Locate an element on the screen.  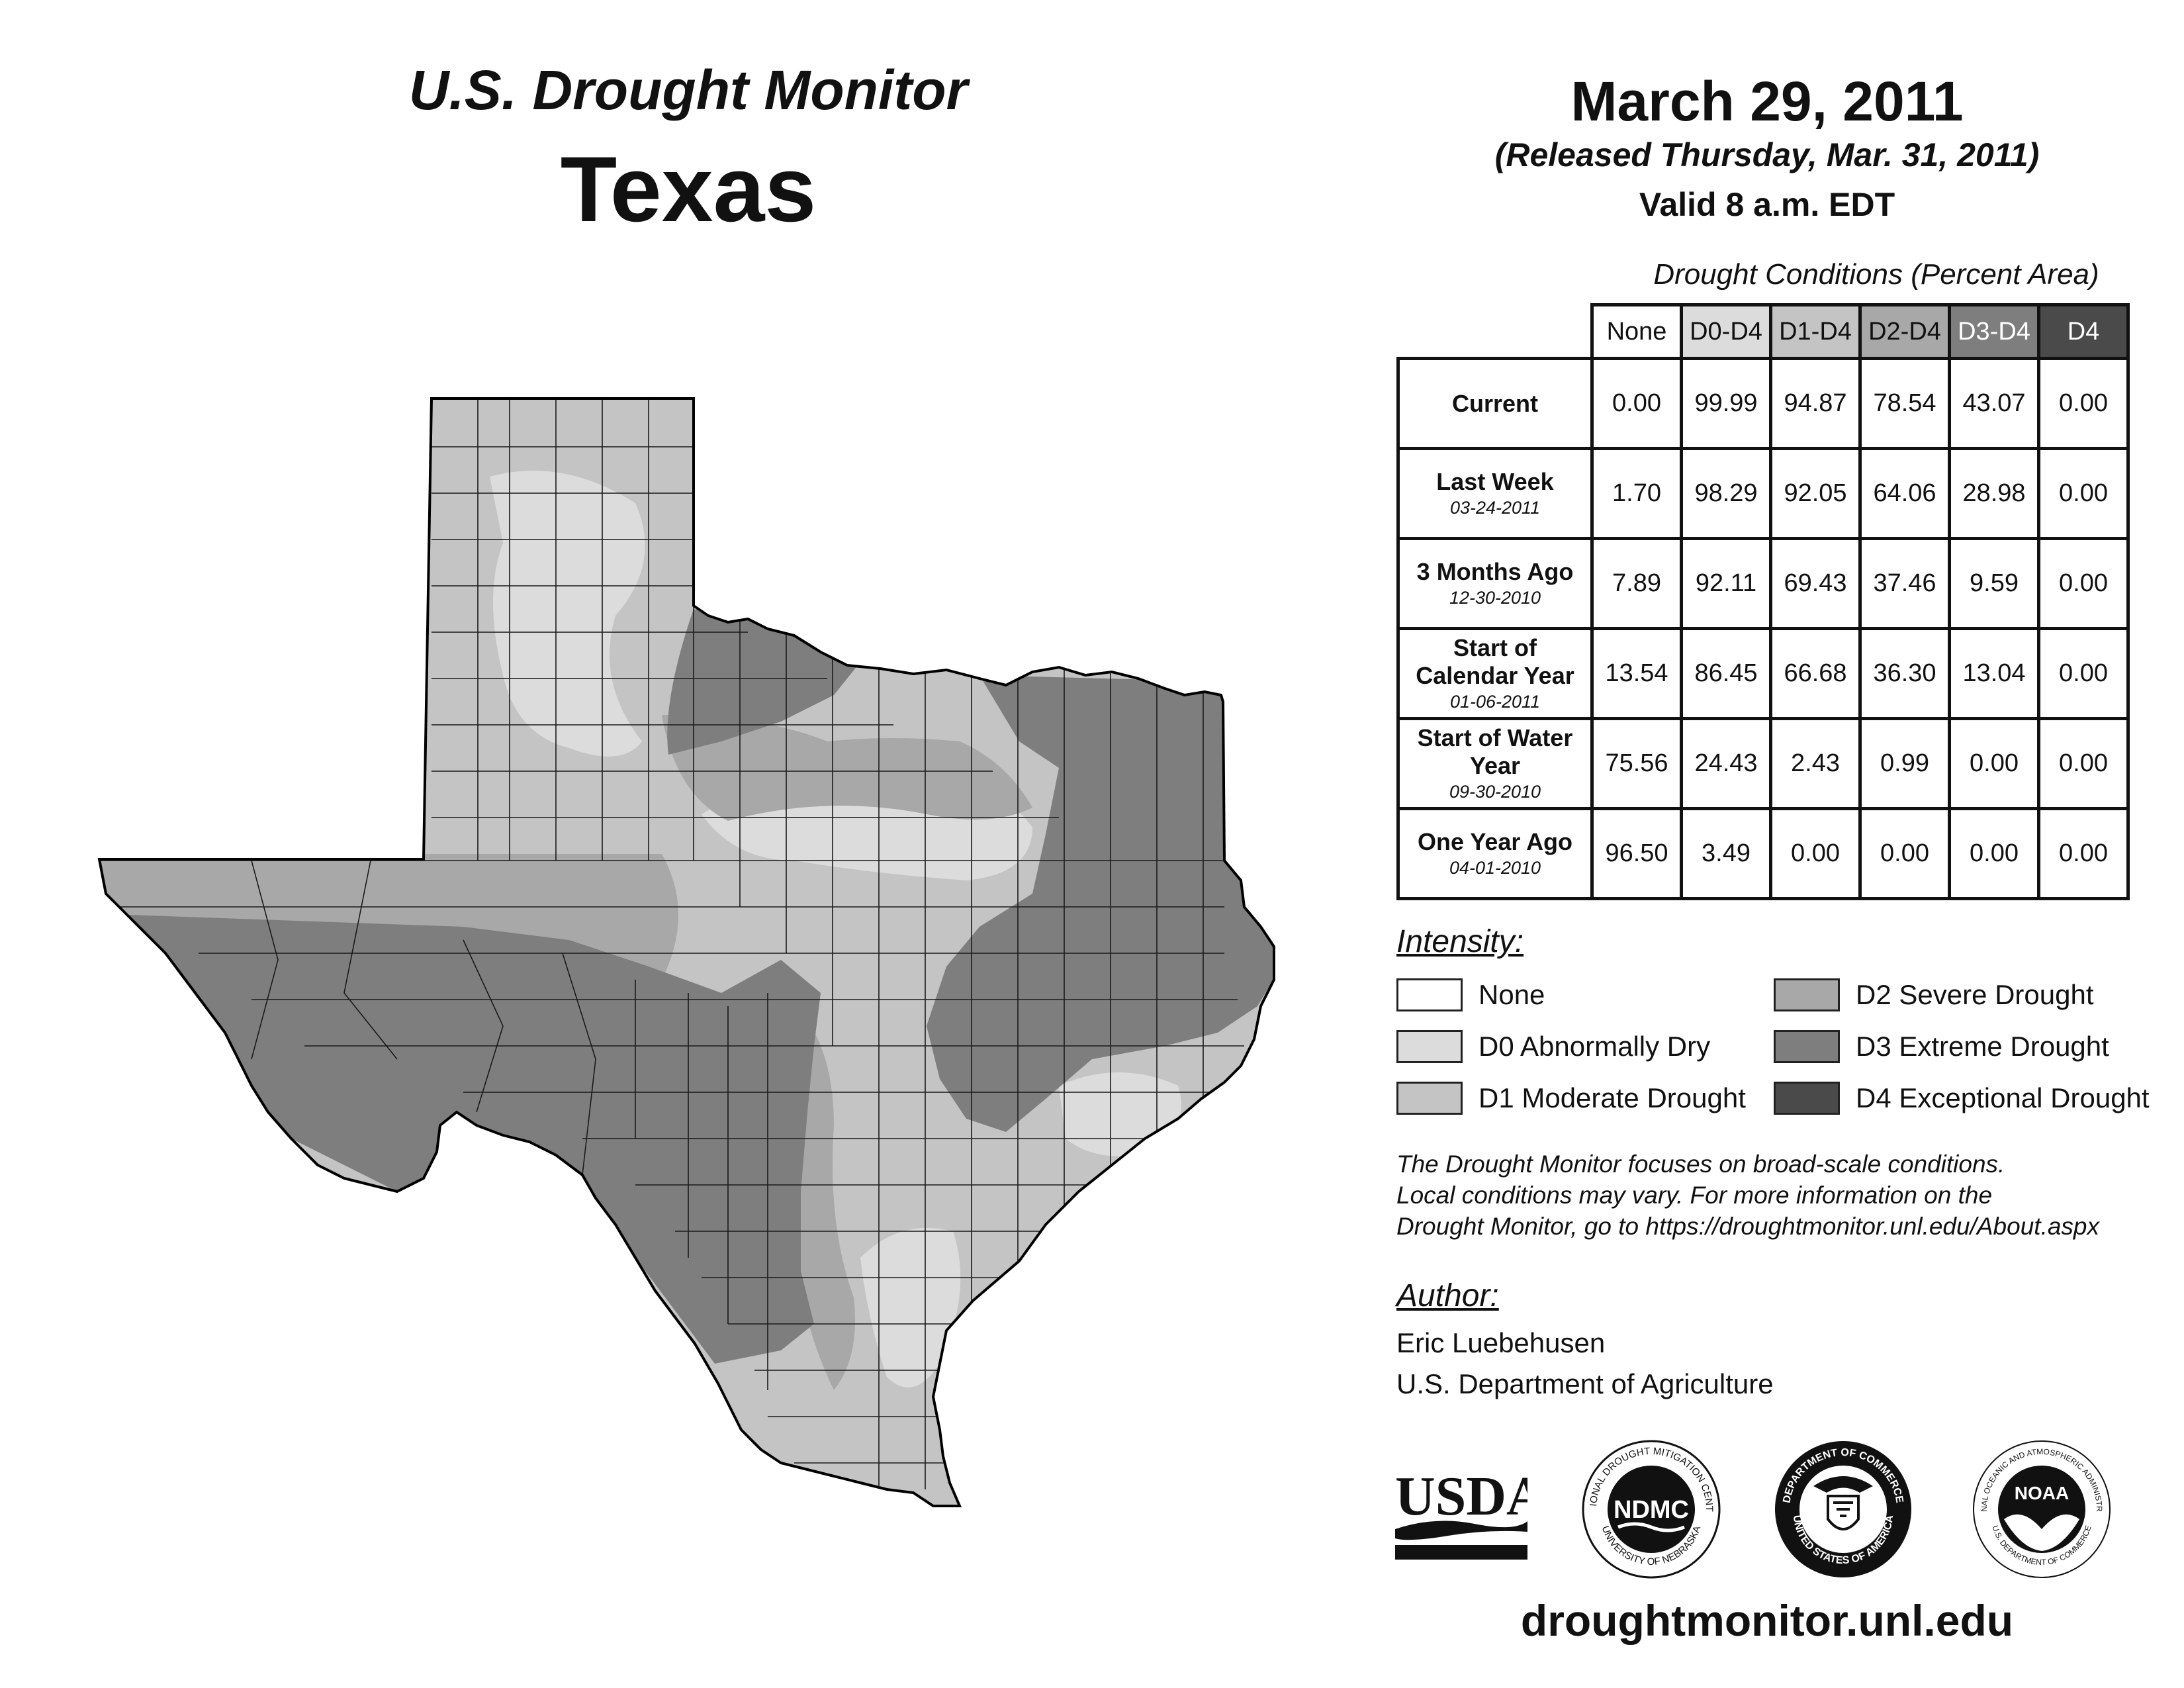
usda-logo: USDA is located at coordinates (1461, 1513).